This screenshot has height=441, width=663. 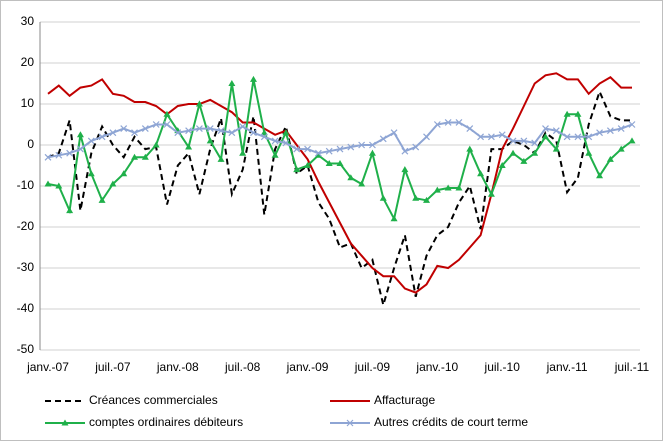 I want to click on x-tick-label: janv.-11, so click(x=567, y=367).